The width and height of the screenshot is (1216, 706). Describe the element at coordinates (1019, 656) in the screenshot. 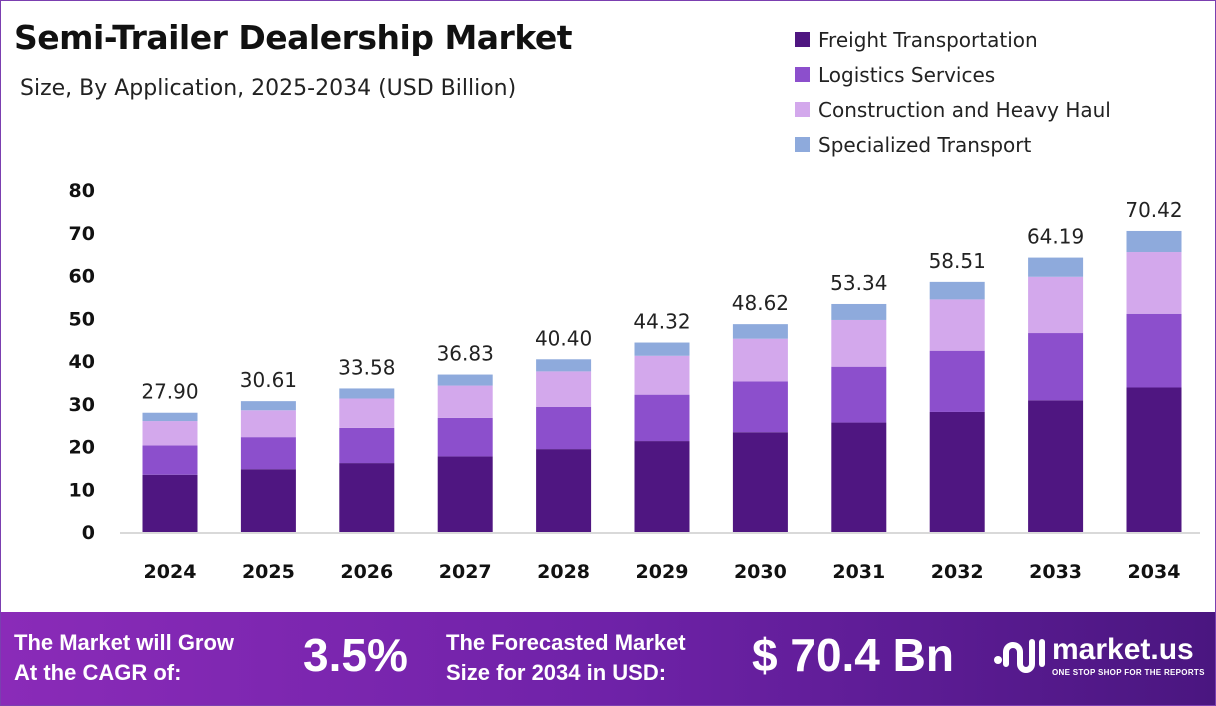

I see `logo-icon` at that location.